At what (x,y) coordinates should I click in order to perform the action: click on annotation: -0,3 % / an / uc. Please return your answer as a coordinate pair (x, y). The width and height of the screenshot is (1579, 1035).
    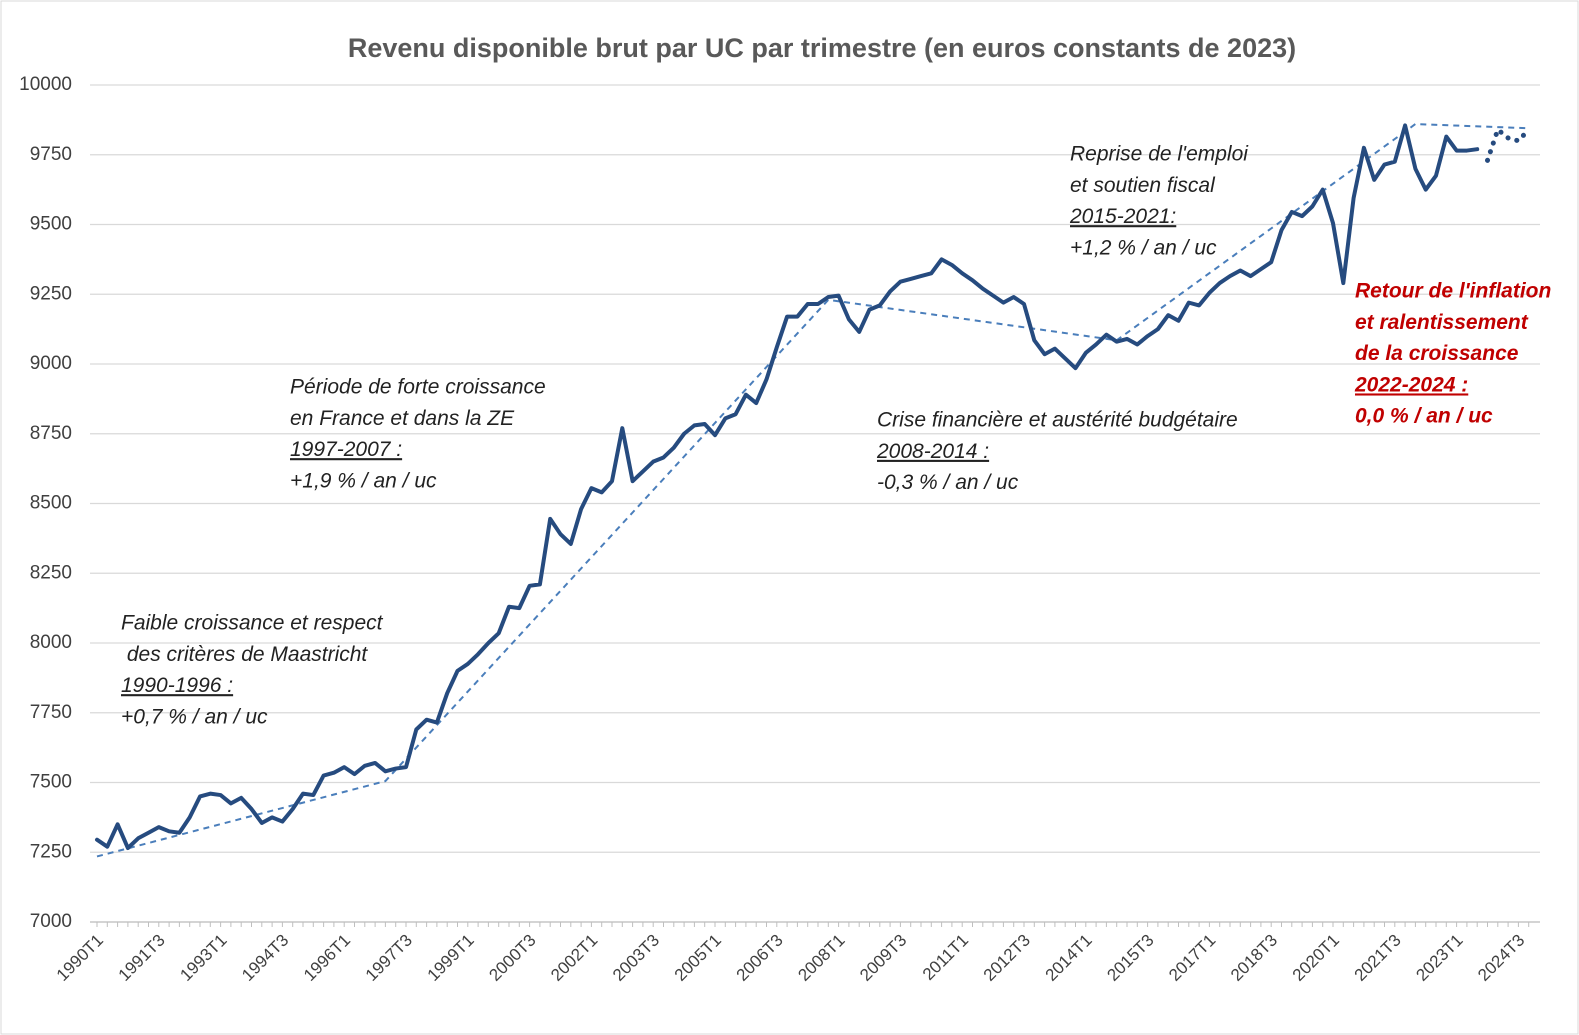
    Looking at the image, I should click on (948, 482).